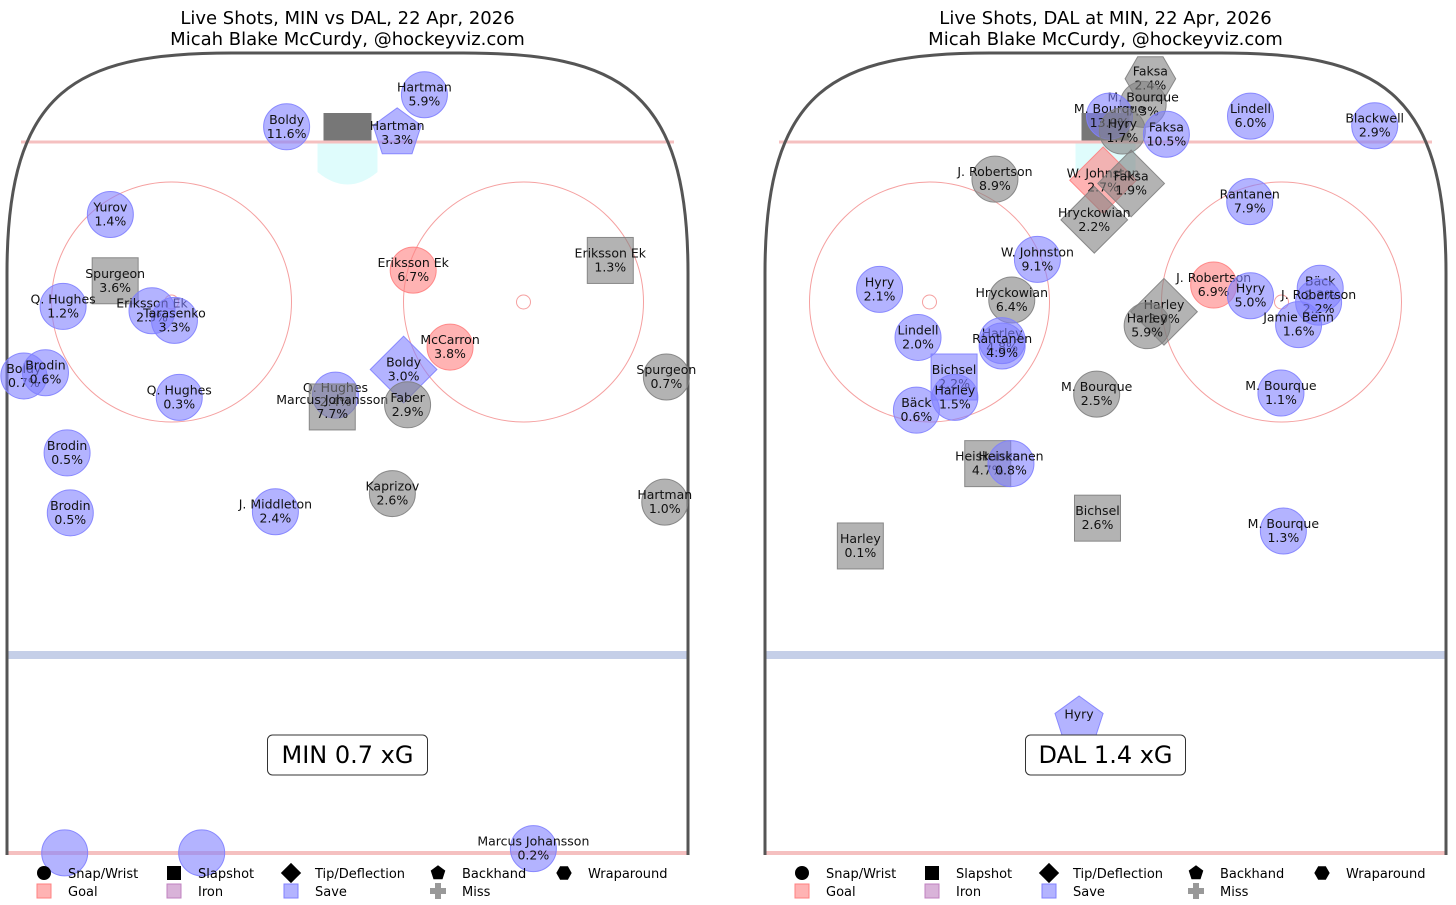 This screenshot has width=1456, height=905. What do you see at coordinates (994, 171) in the screenshot?
I see `shot-player-label: J. Robertson` at bounding box center [994, 171].